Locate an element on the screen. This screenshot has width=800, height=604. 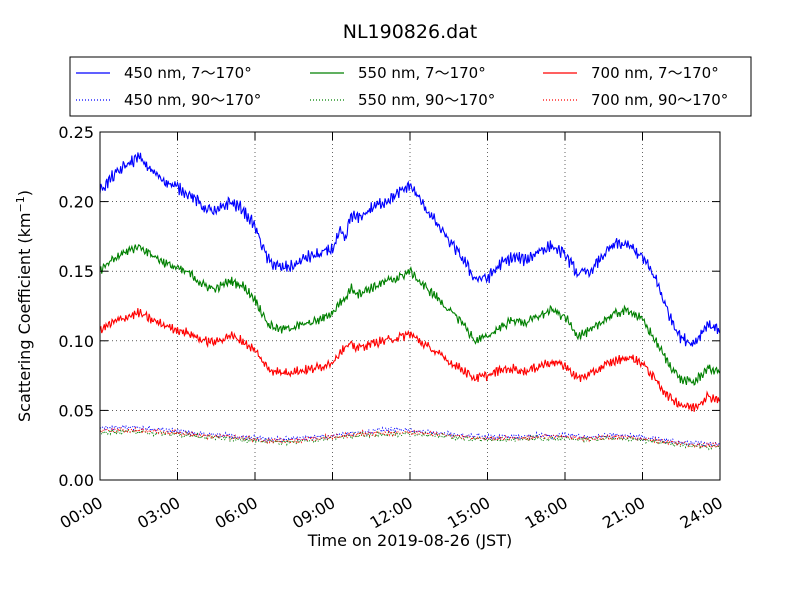
y-tick-label: 0.05 is located at coordinates (76, 410).